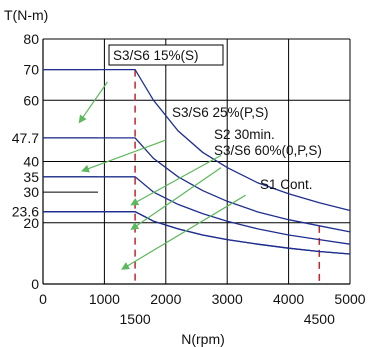  What do you see at coordinates (288, 299) in the screenshot?
I see `x-tick-label: 4000` at bounding box center [288, 299].